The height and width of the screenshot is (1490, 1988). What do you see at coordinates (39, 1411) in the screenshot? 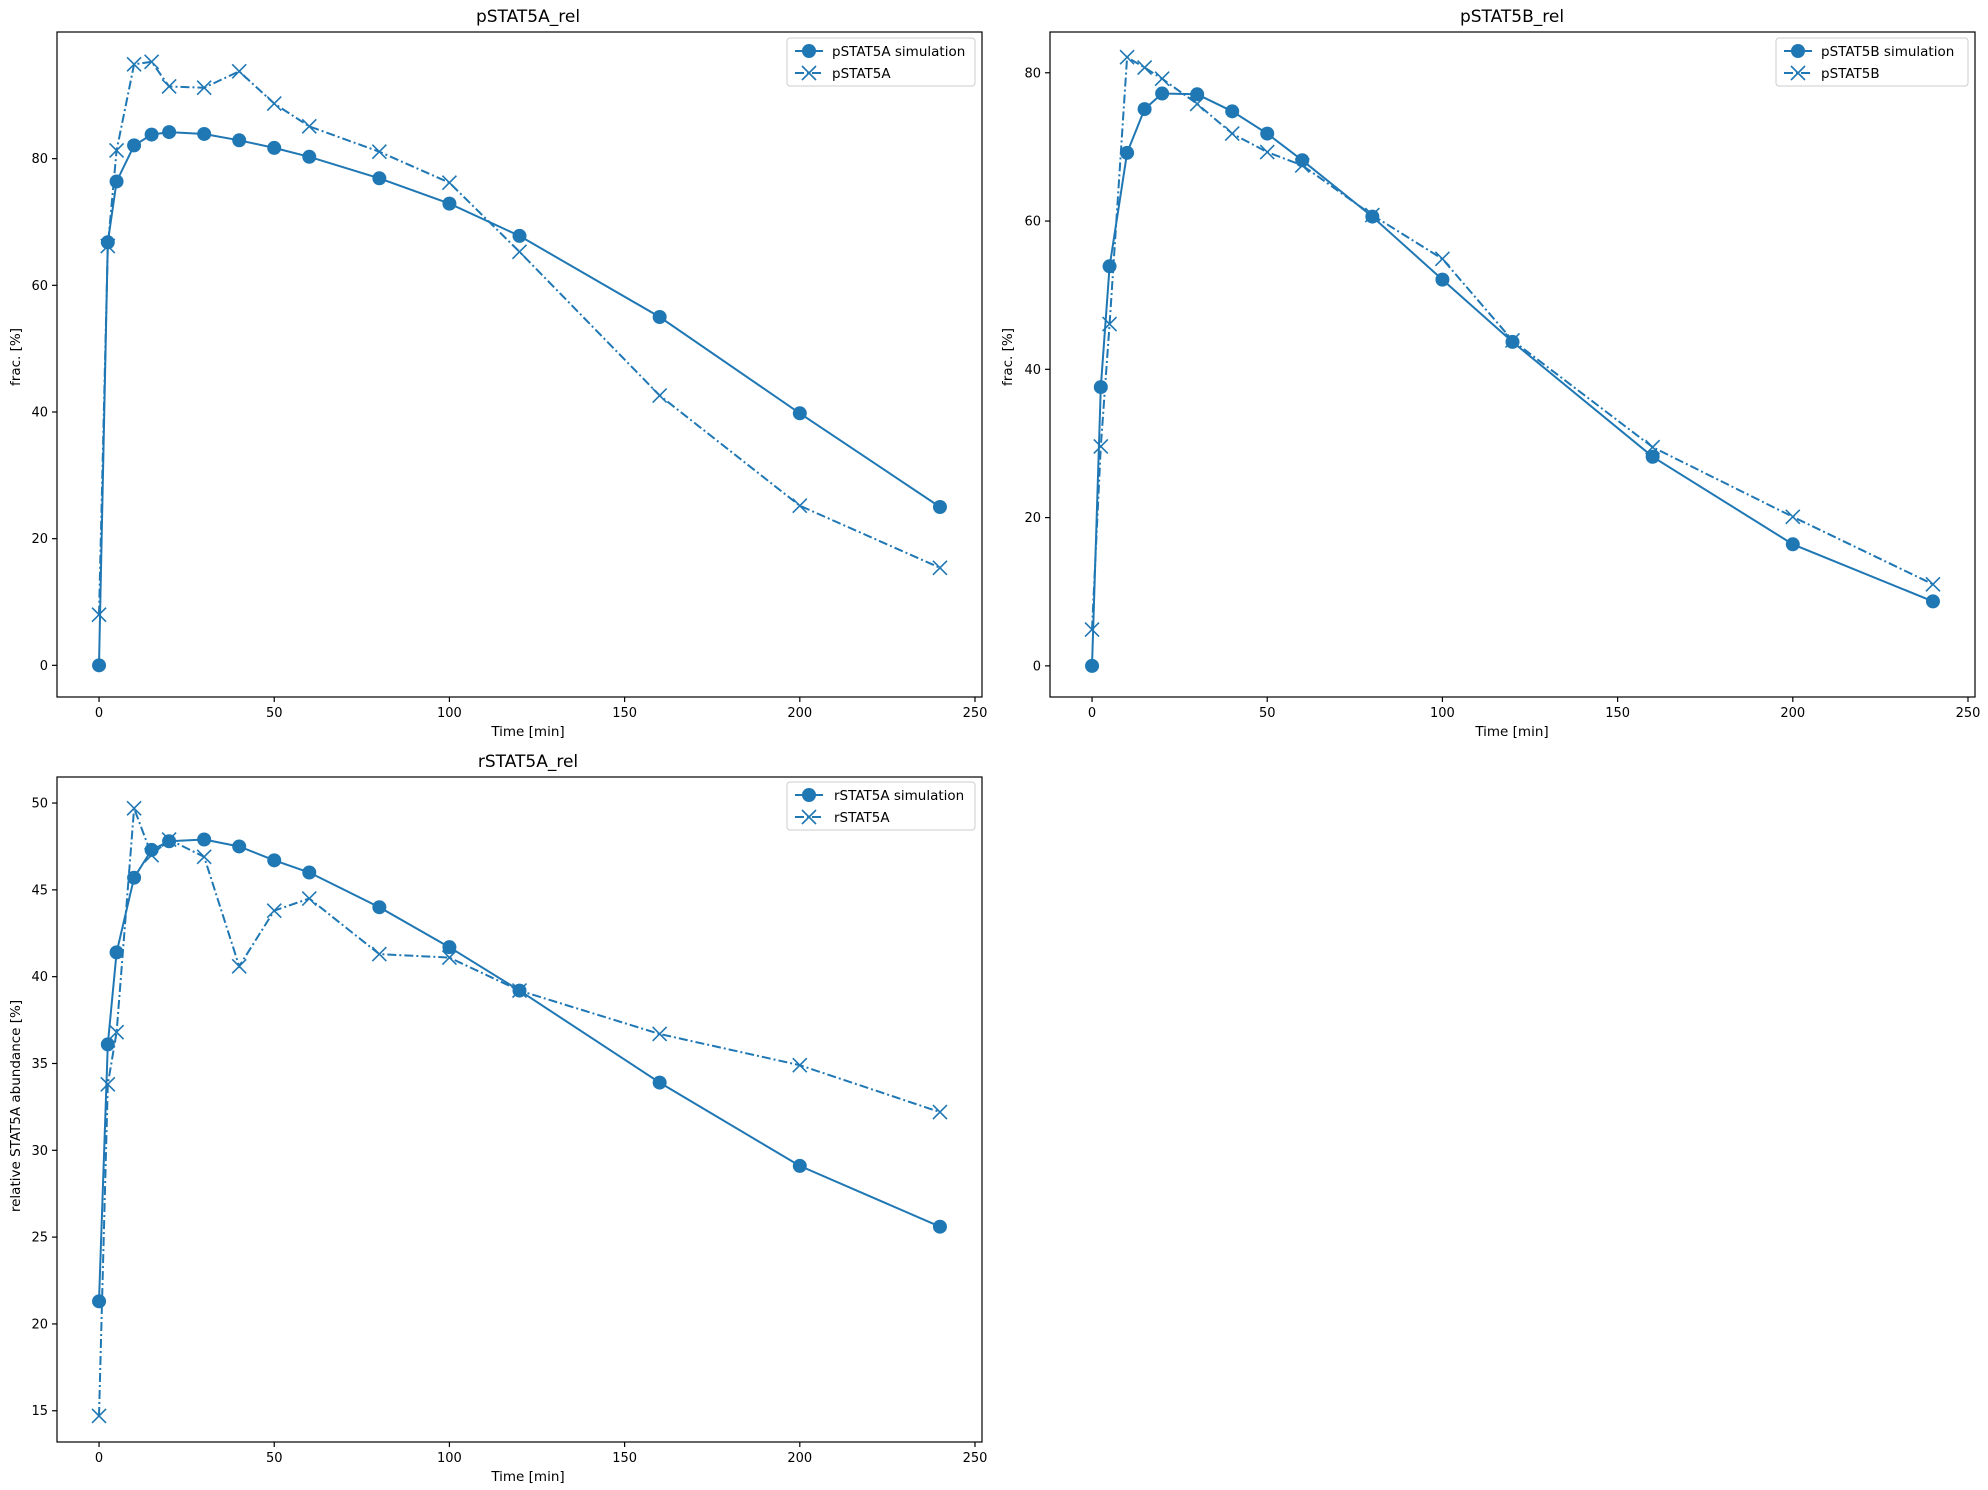
I see `y-tick-label: 15` at bounding box center [39, 1411].